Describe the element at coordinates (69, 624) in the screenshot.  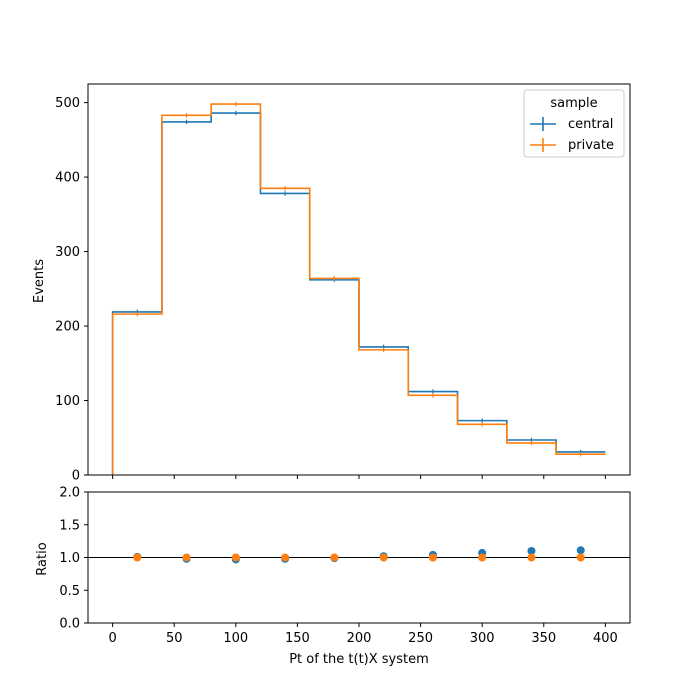
I see `ratio-y-tick-label: 0.0` at that location.